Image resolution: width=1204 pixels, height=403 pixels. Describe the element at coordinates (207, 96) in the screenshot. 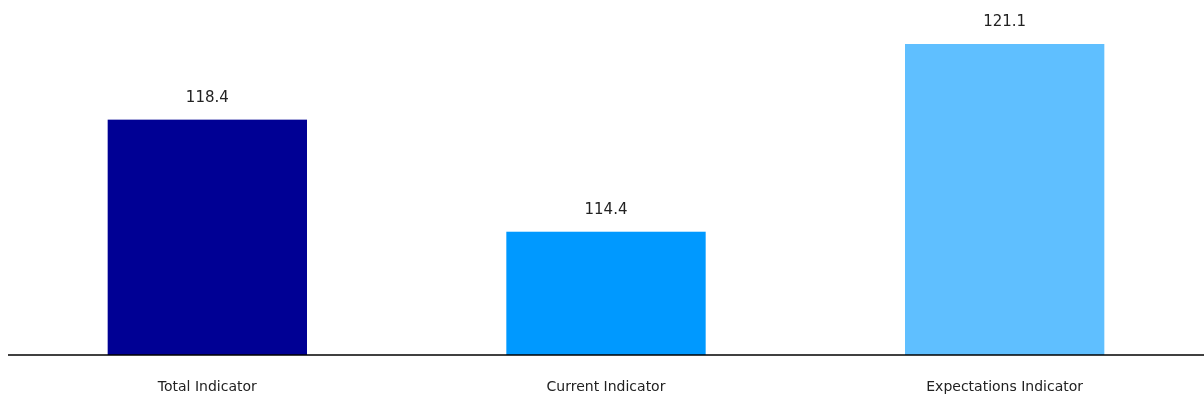

I see `data-label: 118.4` at that location.